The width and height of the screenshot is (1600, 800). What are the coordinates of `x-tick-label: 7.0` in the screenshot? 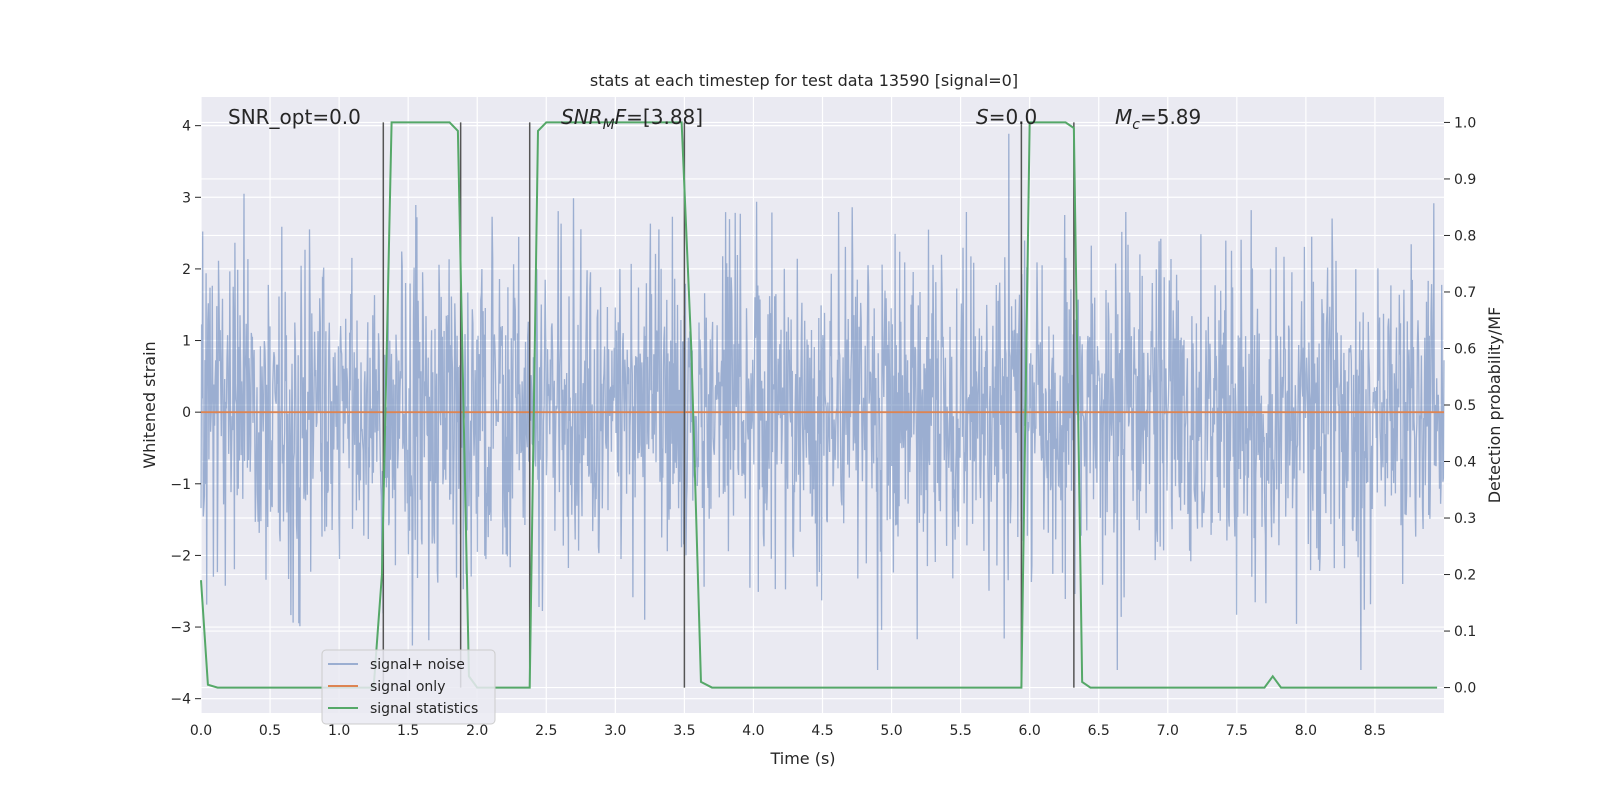 It's located at (1168, 731).